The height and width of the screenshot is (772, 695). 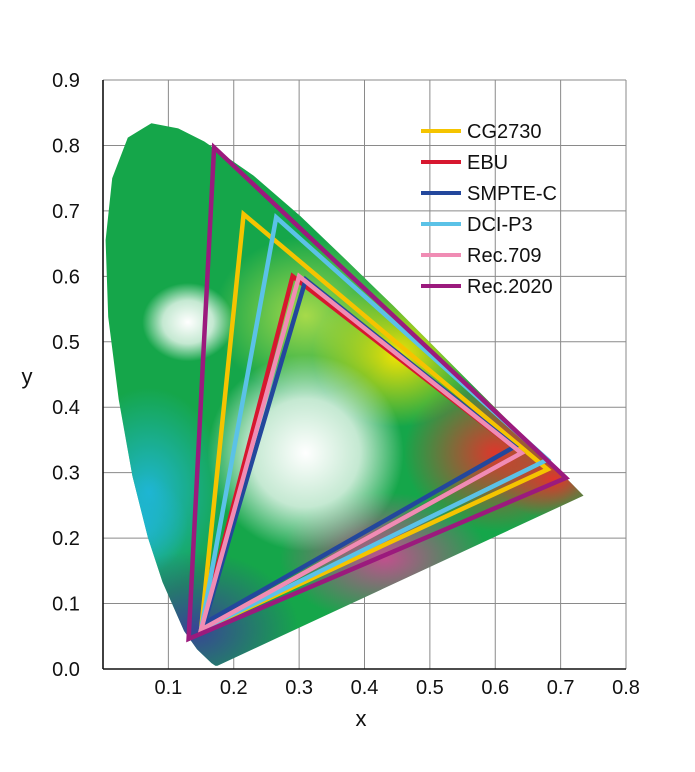 I want to click on x-tick-label: 0.6, so click(x=495, y=688).